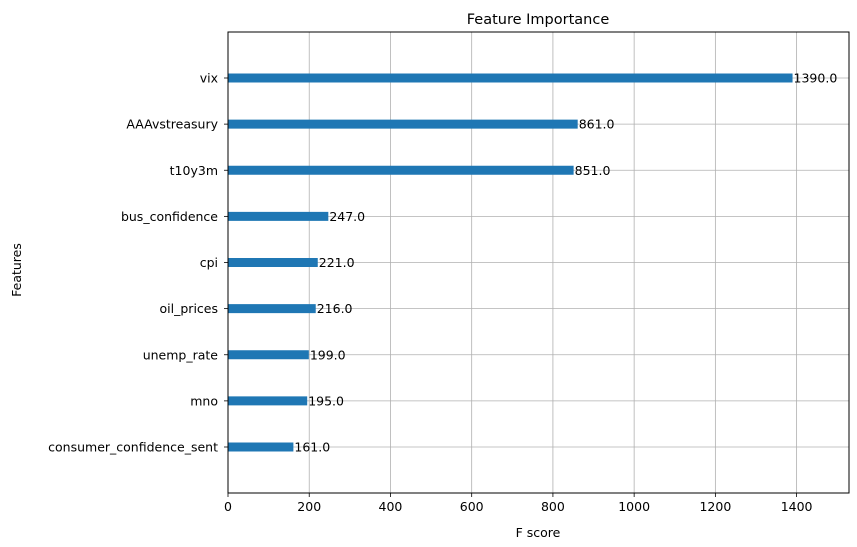 The width and height of the screenshot is (857, 547). I want to click on x-tick-label: 1000, so click(634, 506).